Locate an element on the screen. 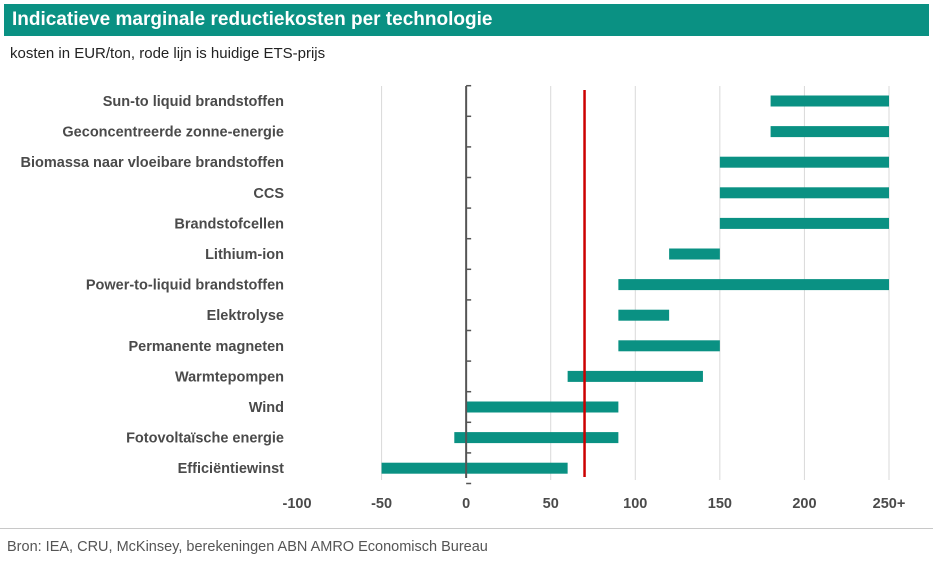 The image size is (933, 562). category-label: Biomassa naar vloeibare brandstoffen is located at coordinates (153, 163).